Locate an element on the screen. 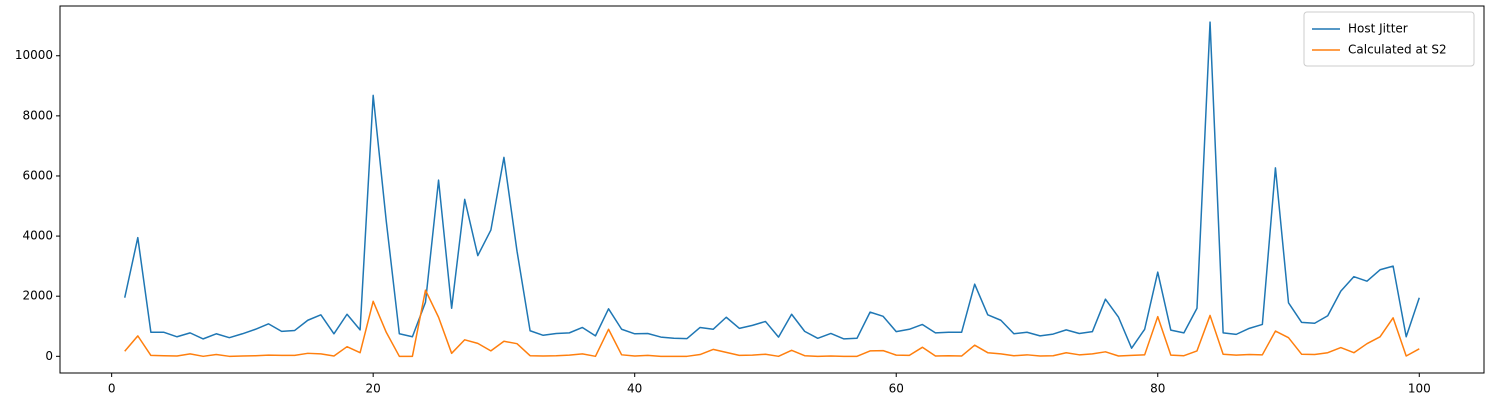 The height and width of the screenshot is (407, 1493). legend-label: Host Jitter is located at coordinates (1378, 29).